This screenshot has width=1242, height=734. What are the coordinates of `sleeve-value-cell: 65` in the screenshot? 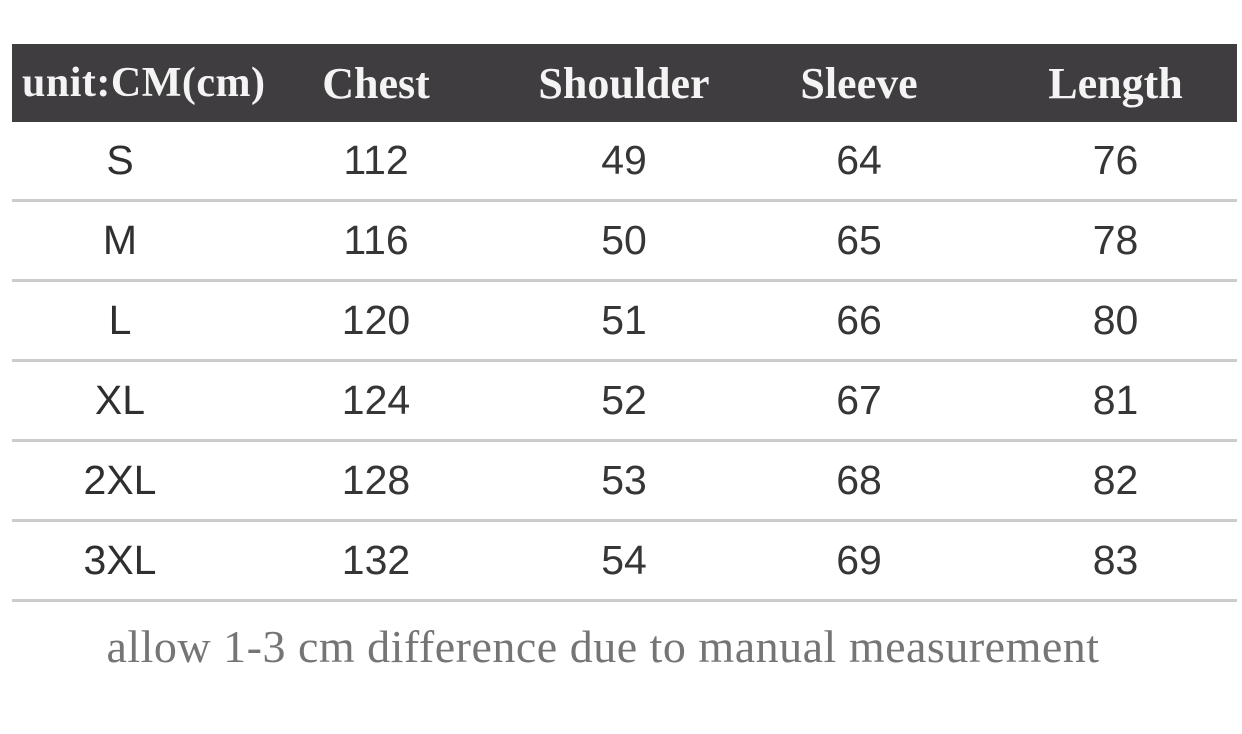 It's located at (859, 241).